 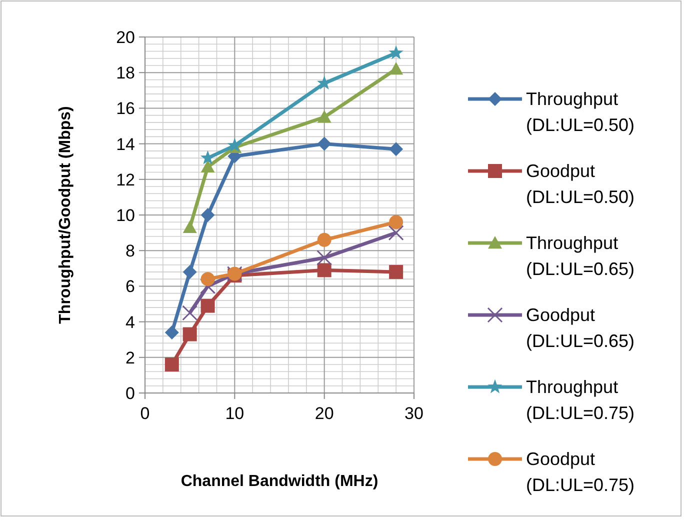 I want to click on x-tick-label: 10, so click(x=234, y=413).